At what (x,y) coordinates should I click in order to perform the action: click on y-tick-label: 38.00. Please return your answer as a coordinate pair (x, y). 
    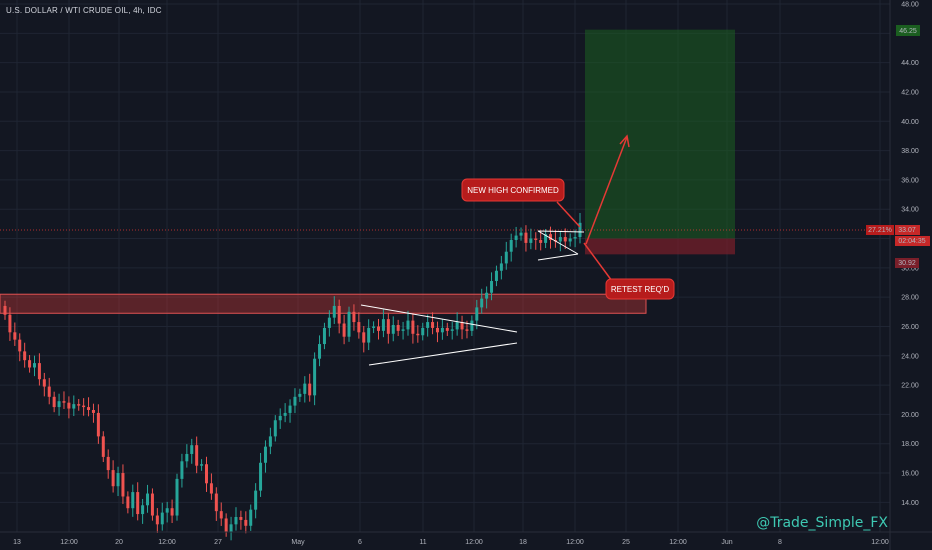
    Looking at the image, I should click on (910, 151).